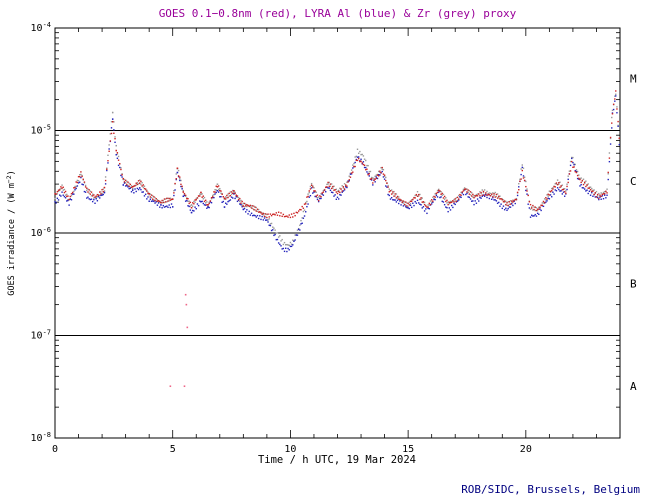 The height and width of the screenshot is (500, 650). What do you see at coordinates (290, 449) in the screenshot?
I see `svg-text: 10` at bounding box center [290, 449].